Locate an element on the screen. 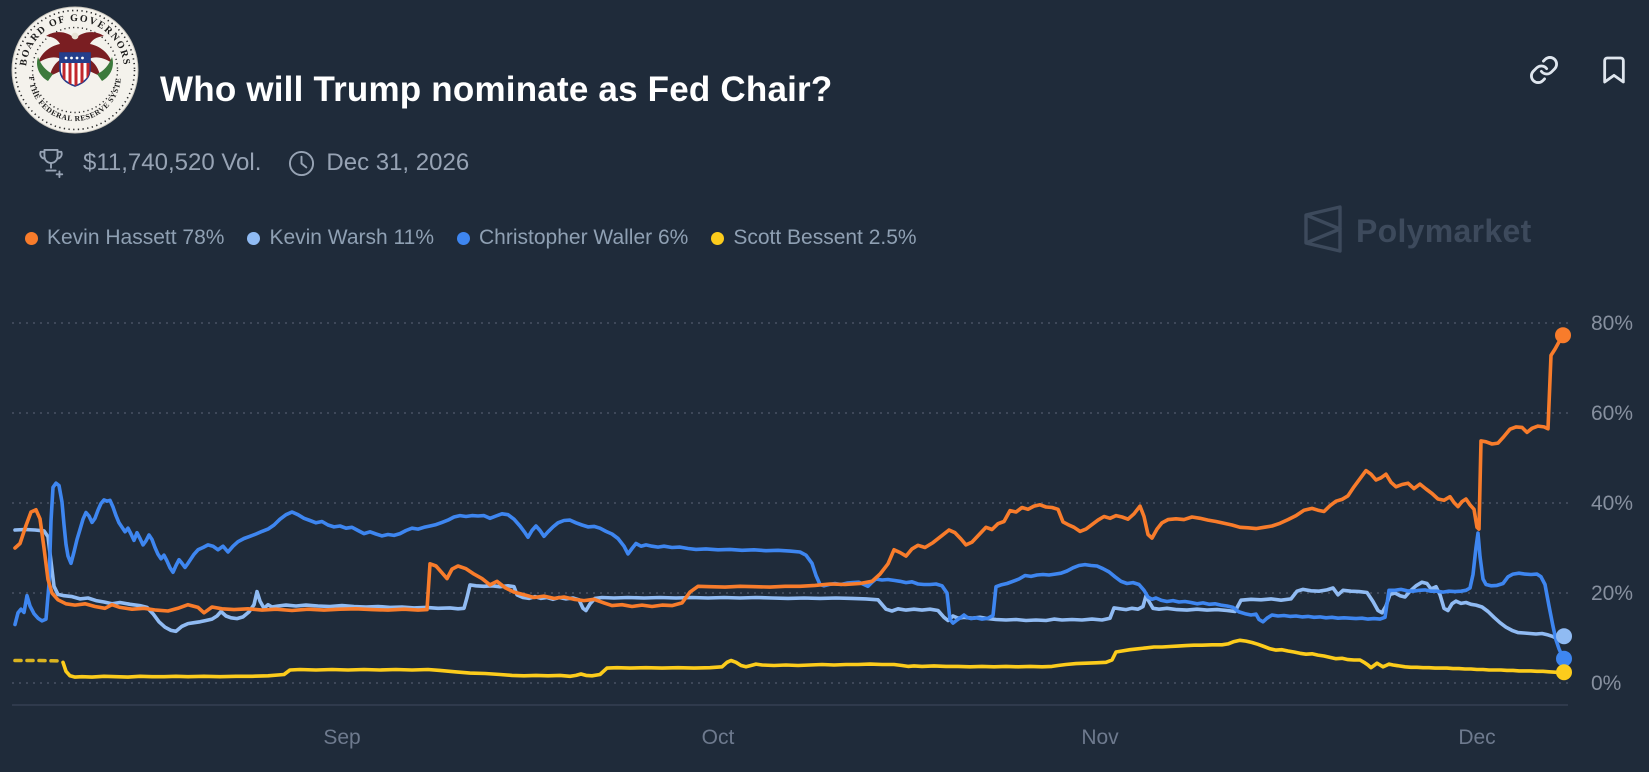  bookmark-icon is located at coordinates (1614, 70).